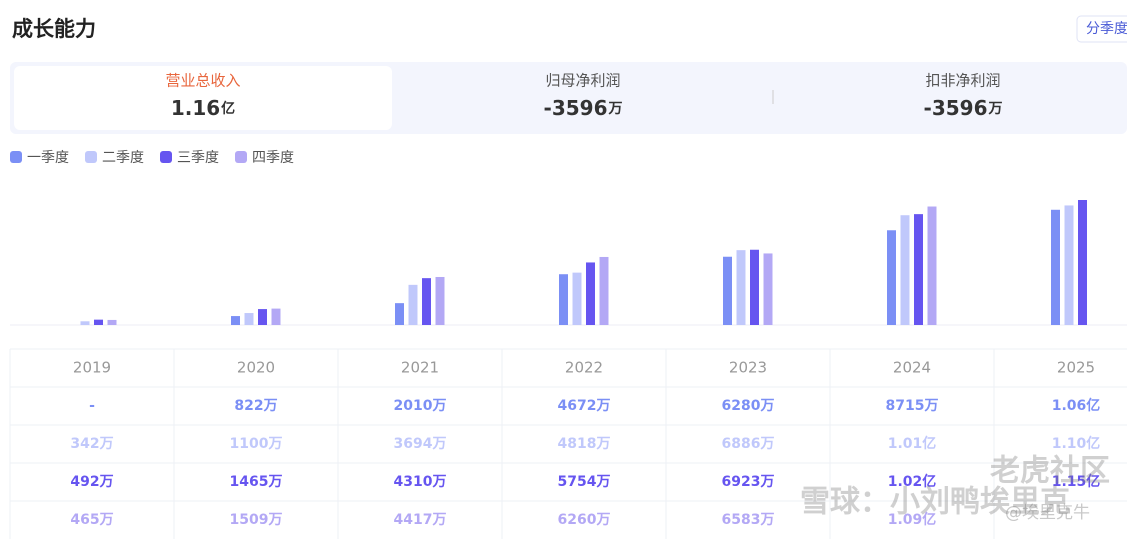 The height and width of the screenshot is (539, 1127). Describe the element at coordinates (912, 368) in the screenshot. I see `year-header: 2024` at that location.